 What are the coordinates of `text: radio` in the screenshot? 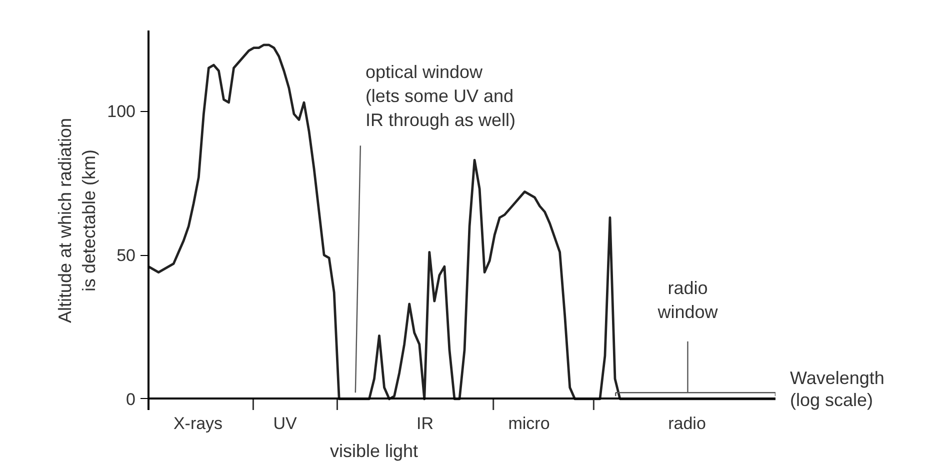 It's located at (687, 424).